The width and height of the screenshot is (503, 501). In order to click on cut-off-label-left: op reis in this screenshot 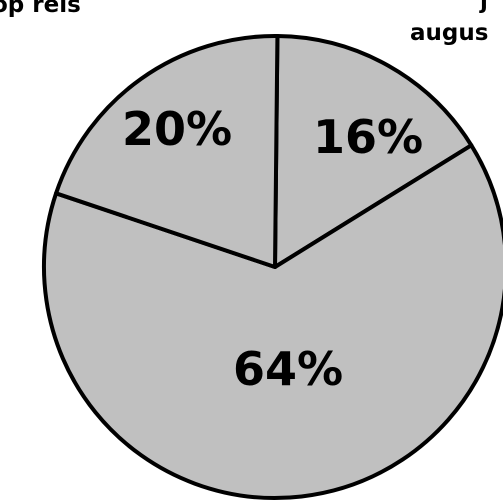, I will do `click(40, 9)`.